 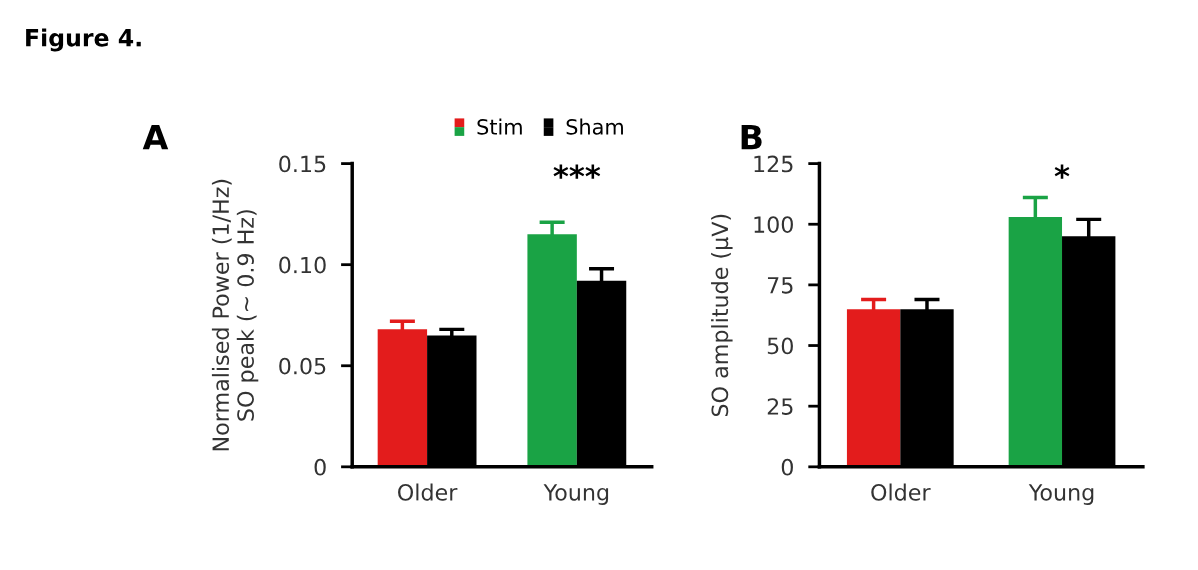 I want to click on y-tick-label: 75, so click(x=780, y=285).